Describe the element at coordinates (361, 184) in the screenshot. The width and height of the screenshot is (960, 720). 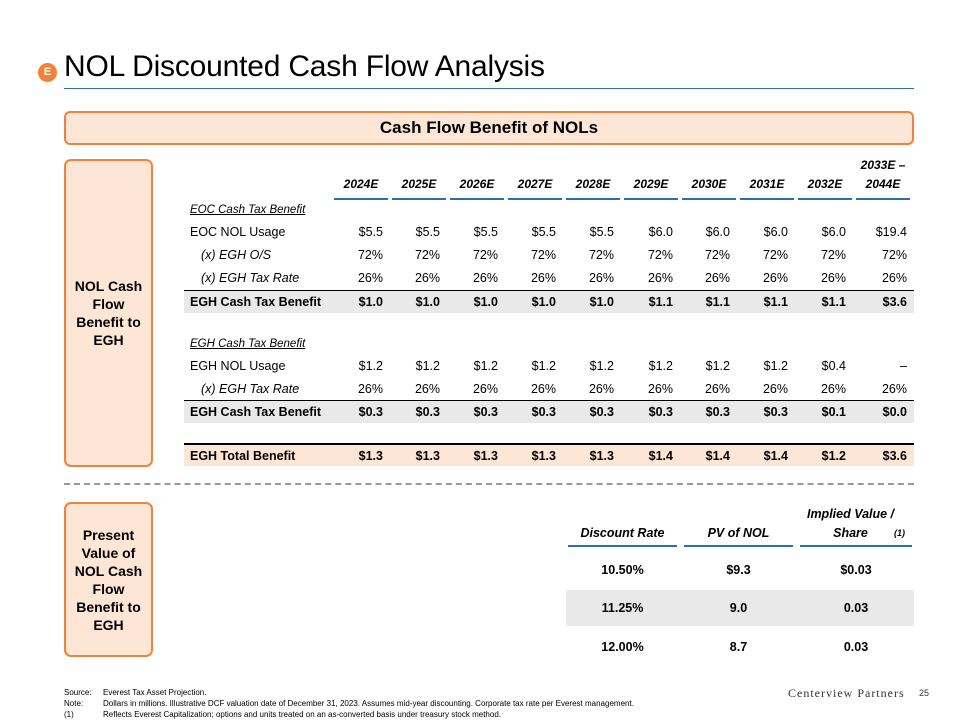
I see `column-header: 2024E` at that location.